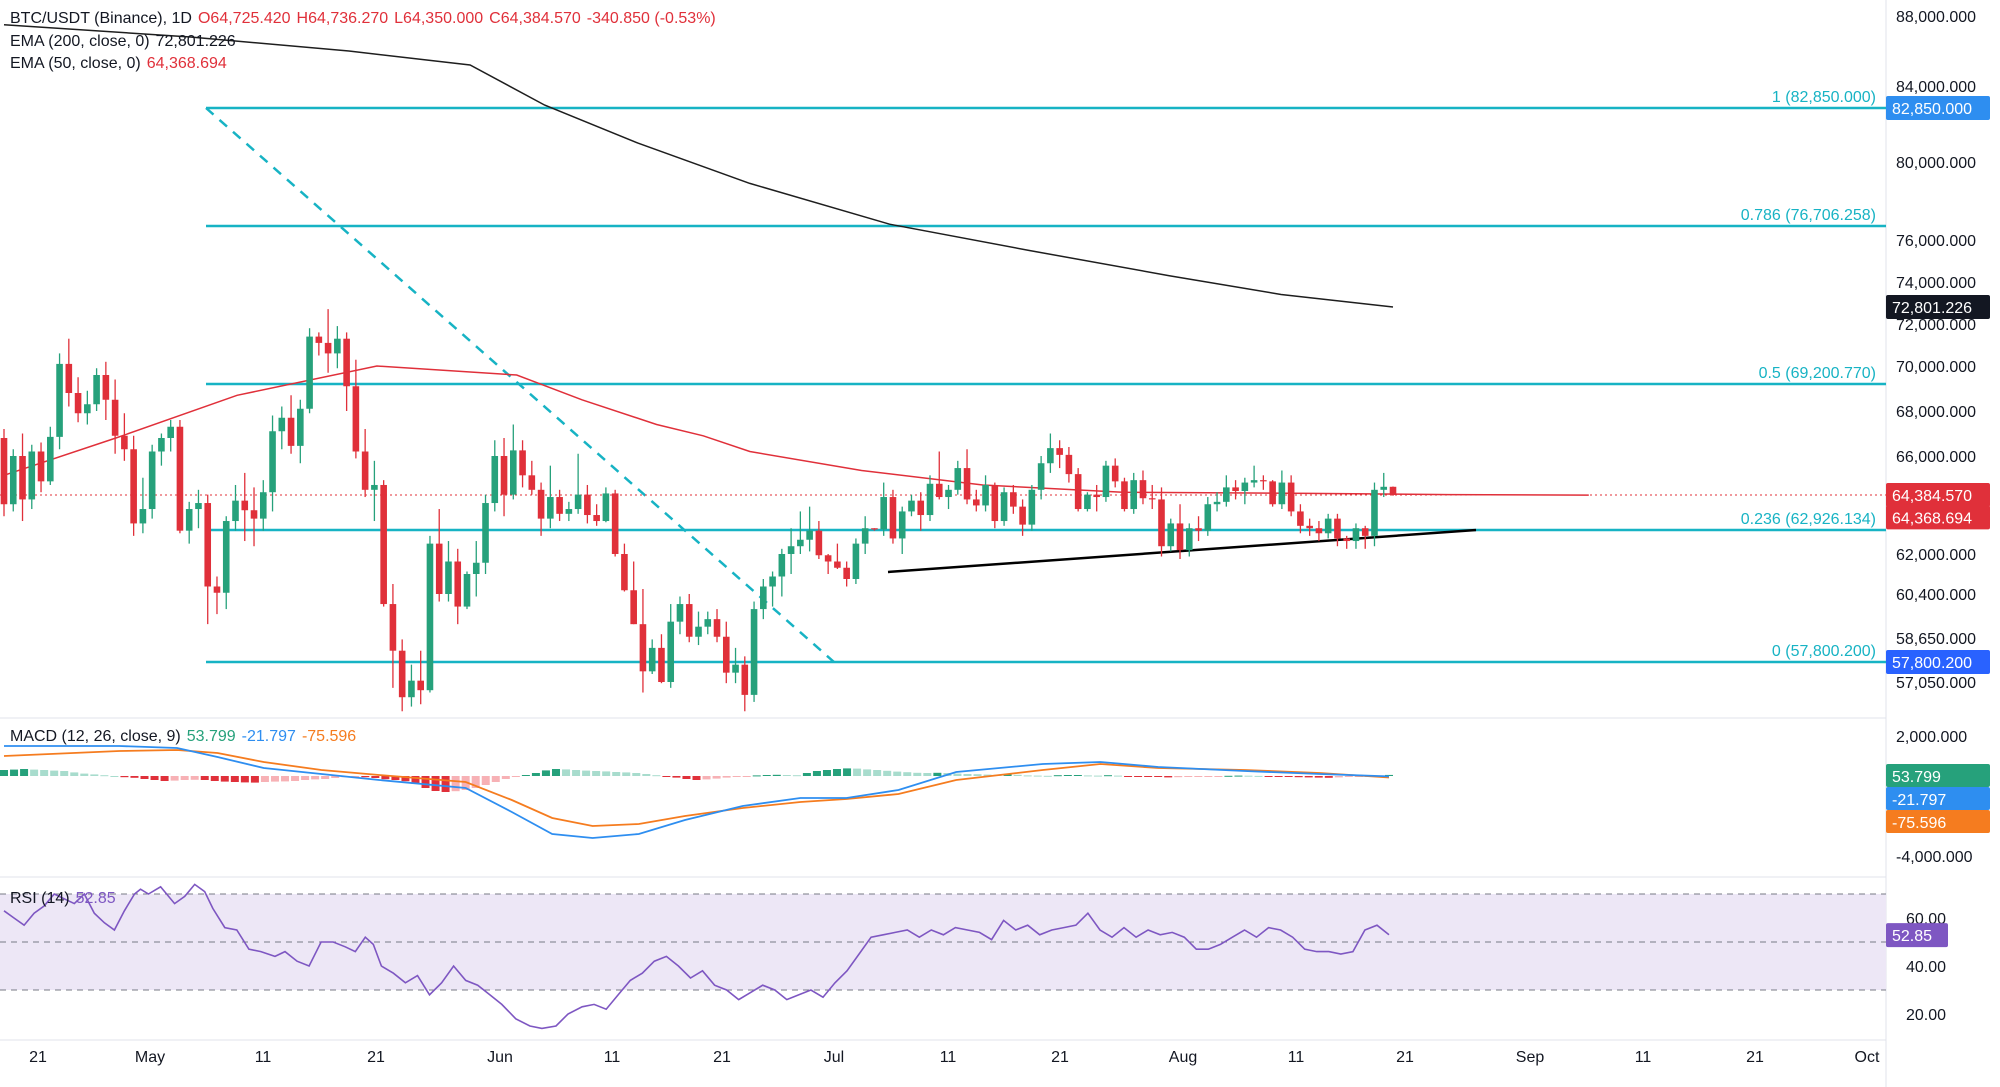  What do you see at coordinates (1936, 87) in the screenshot?
I see `price-tick-label: 84,000.000` at bounding box center [1936, 87].